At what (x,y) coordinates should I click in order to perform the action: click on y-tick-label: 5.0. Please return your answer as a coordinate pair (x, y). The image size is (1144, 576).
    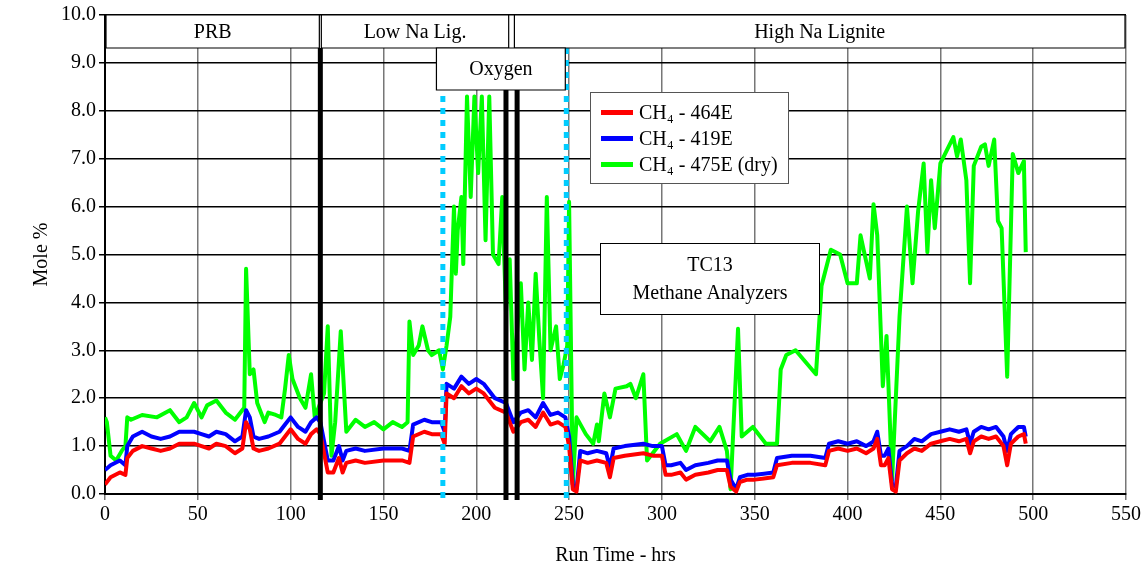
    Looking at the image, I should click on (83, 252).